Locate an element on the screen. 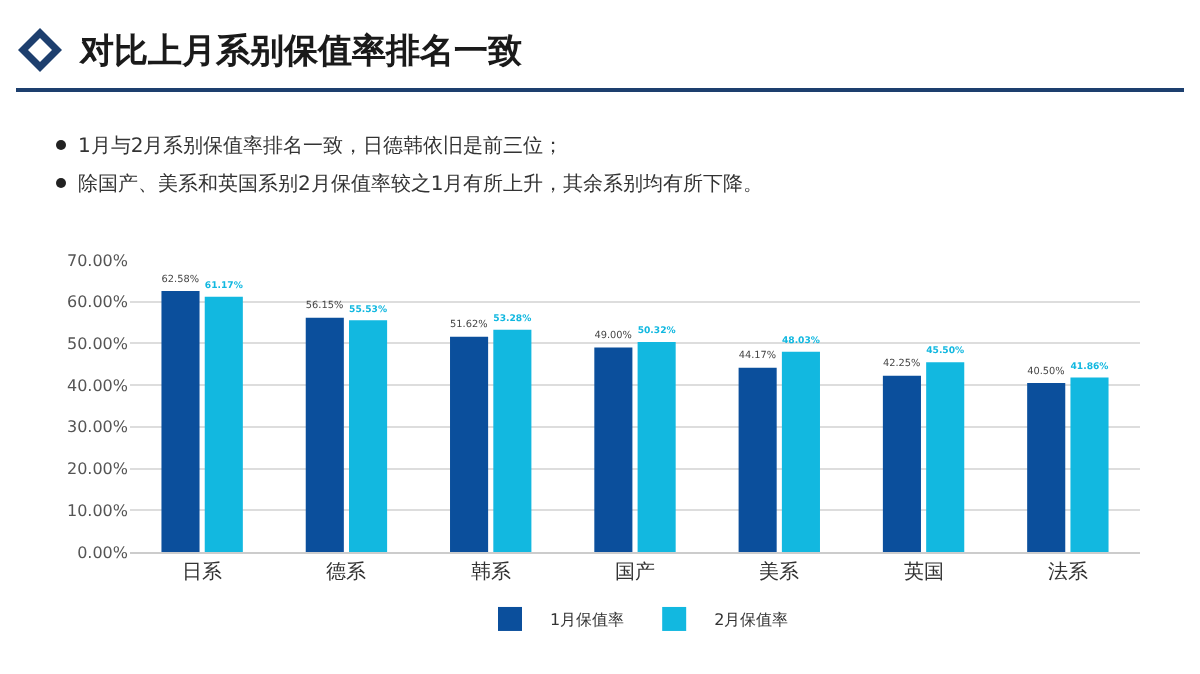 Image resolution: width=1200 pixels, height=674 pixels. x-tick-label: 日系 is located at coordinates (202, 572).